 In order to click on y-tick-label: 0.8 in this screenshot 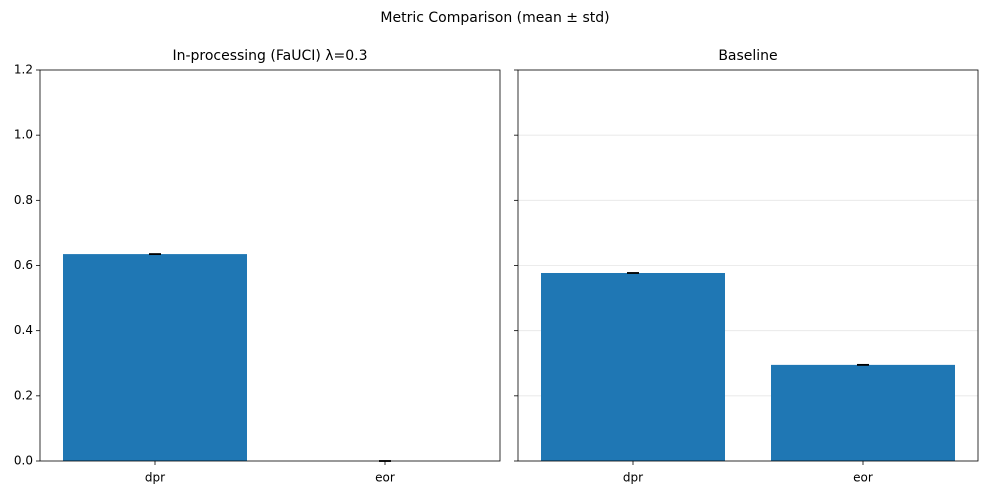, I will do `click(23, 200)`.